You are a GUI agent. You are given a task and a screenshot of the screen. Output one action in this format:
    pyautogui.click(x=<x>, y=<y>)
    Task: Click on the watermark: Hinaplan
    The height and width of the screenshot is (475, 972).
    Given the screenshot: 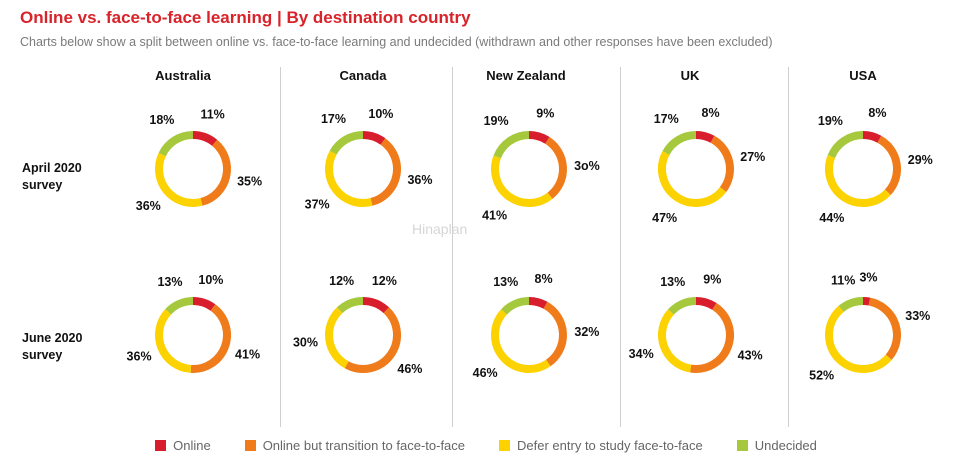 What is the action you would take?
    pyautogui.click(x=440, y=229)
    